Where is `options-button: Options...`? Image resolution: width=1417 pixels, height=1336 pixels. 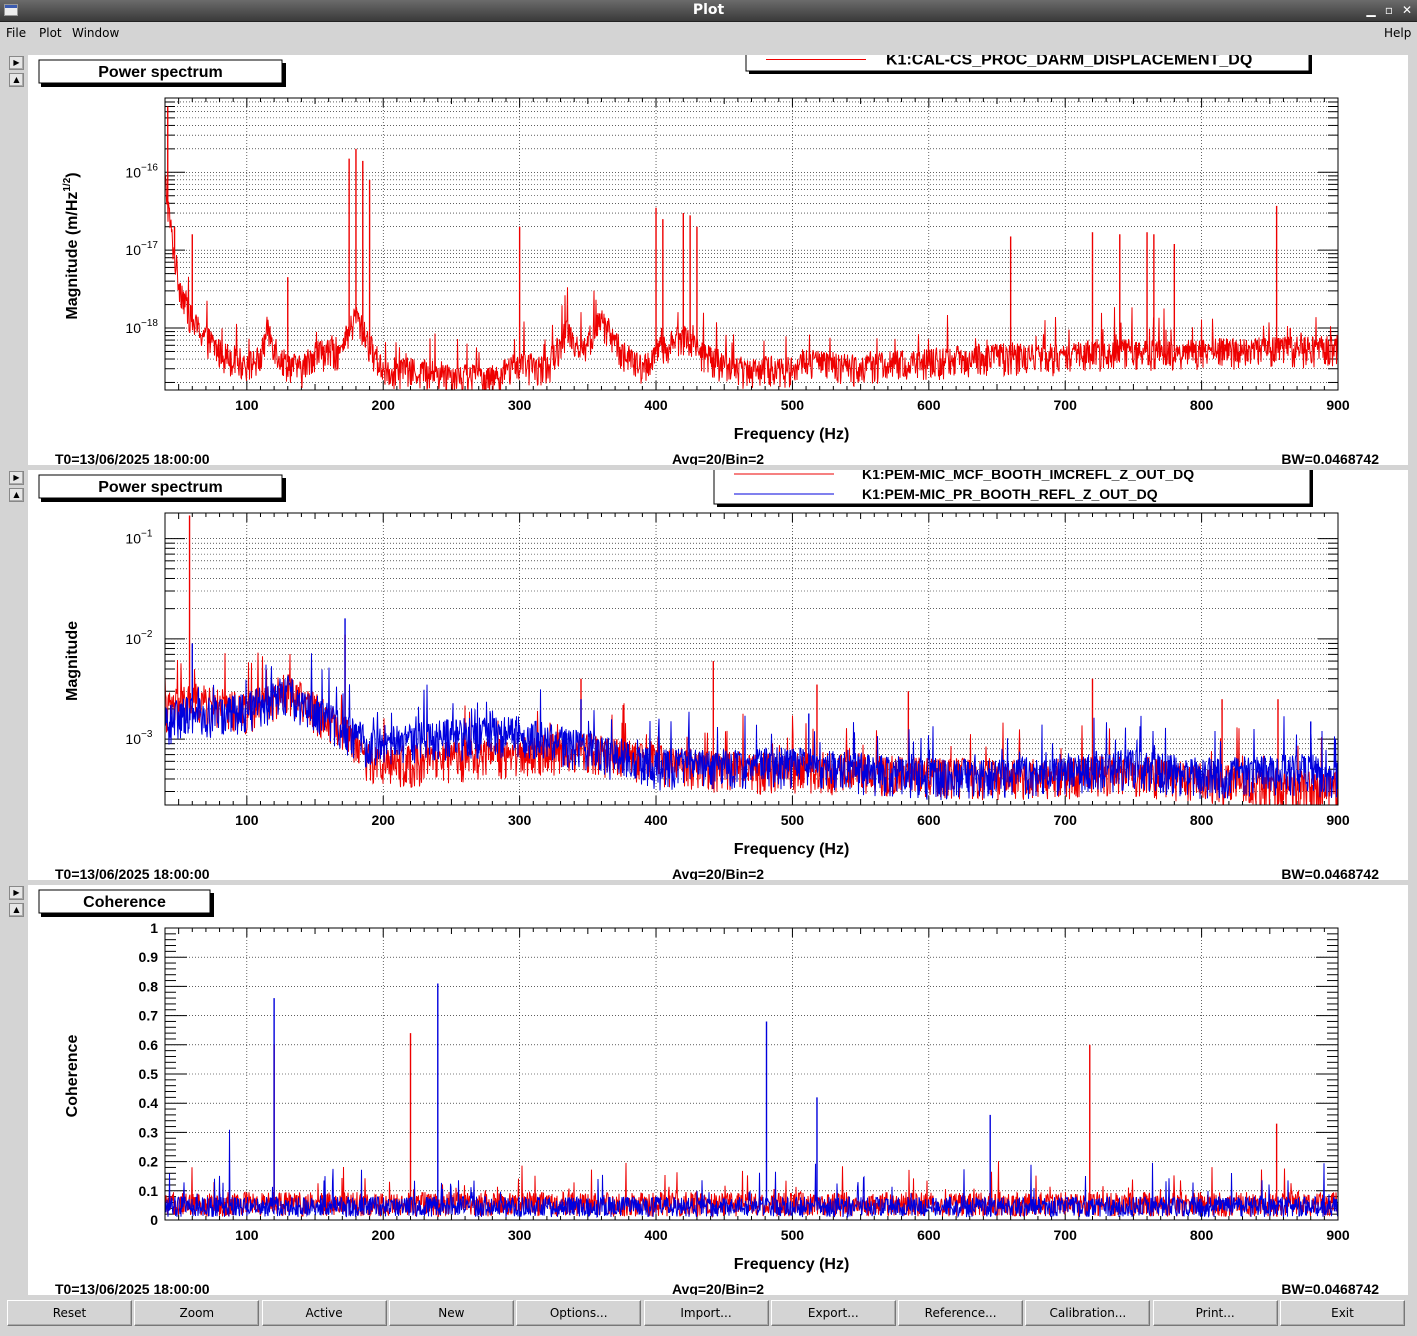 options-button: Options... is located at coordinates (579, 1313).